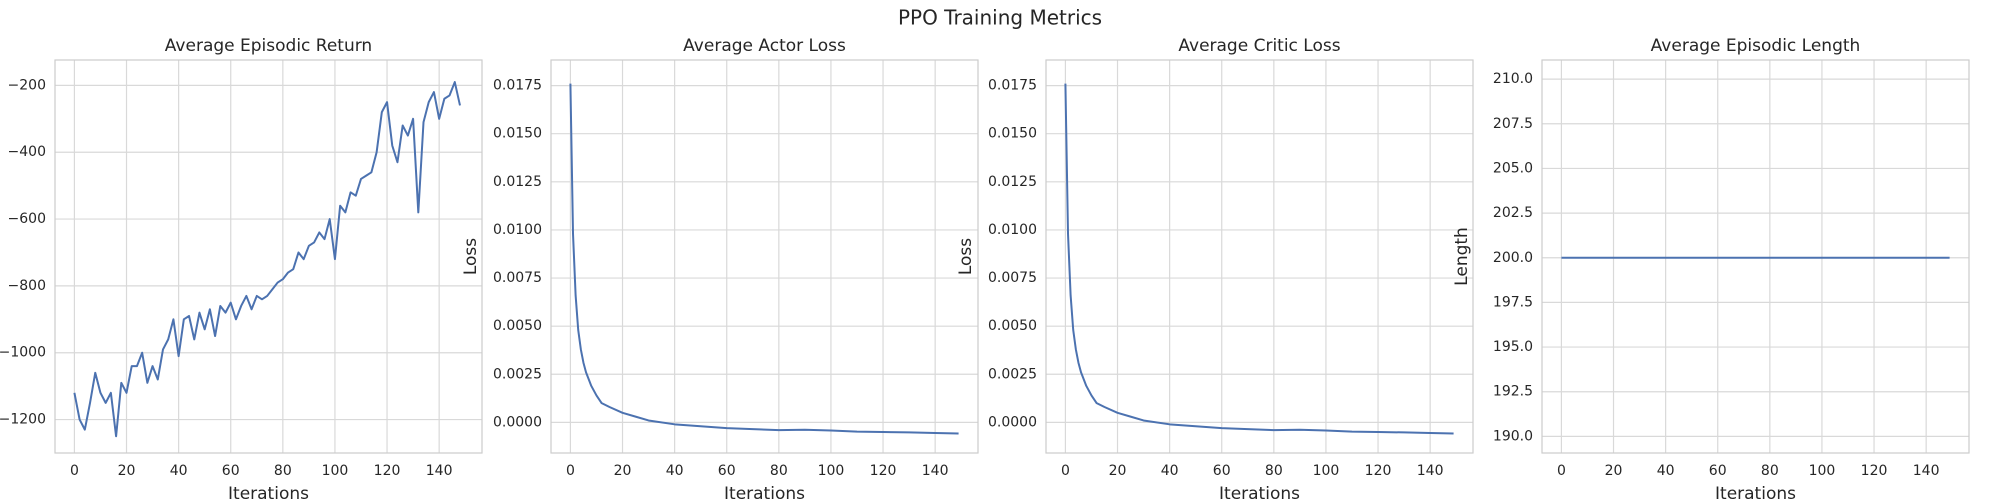  Describe the element at coordinates (764, 46) in the screenshot. I see `panel-title: Average Actor Loss` at that location.